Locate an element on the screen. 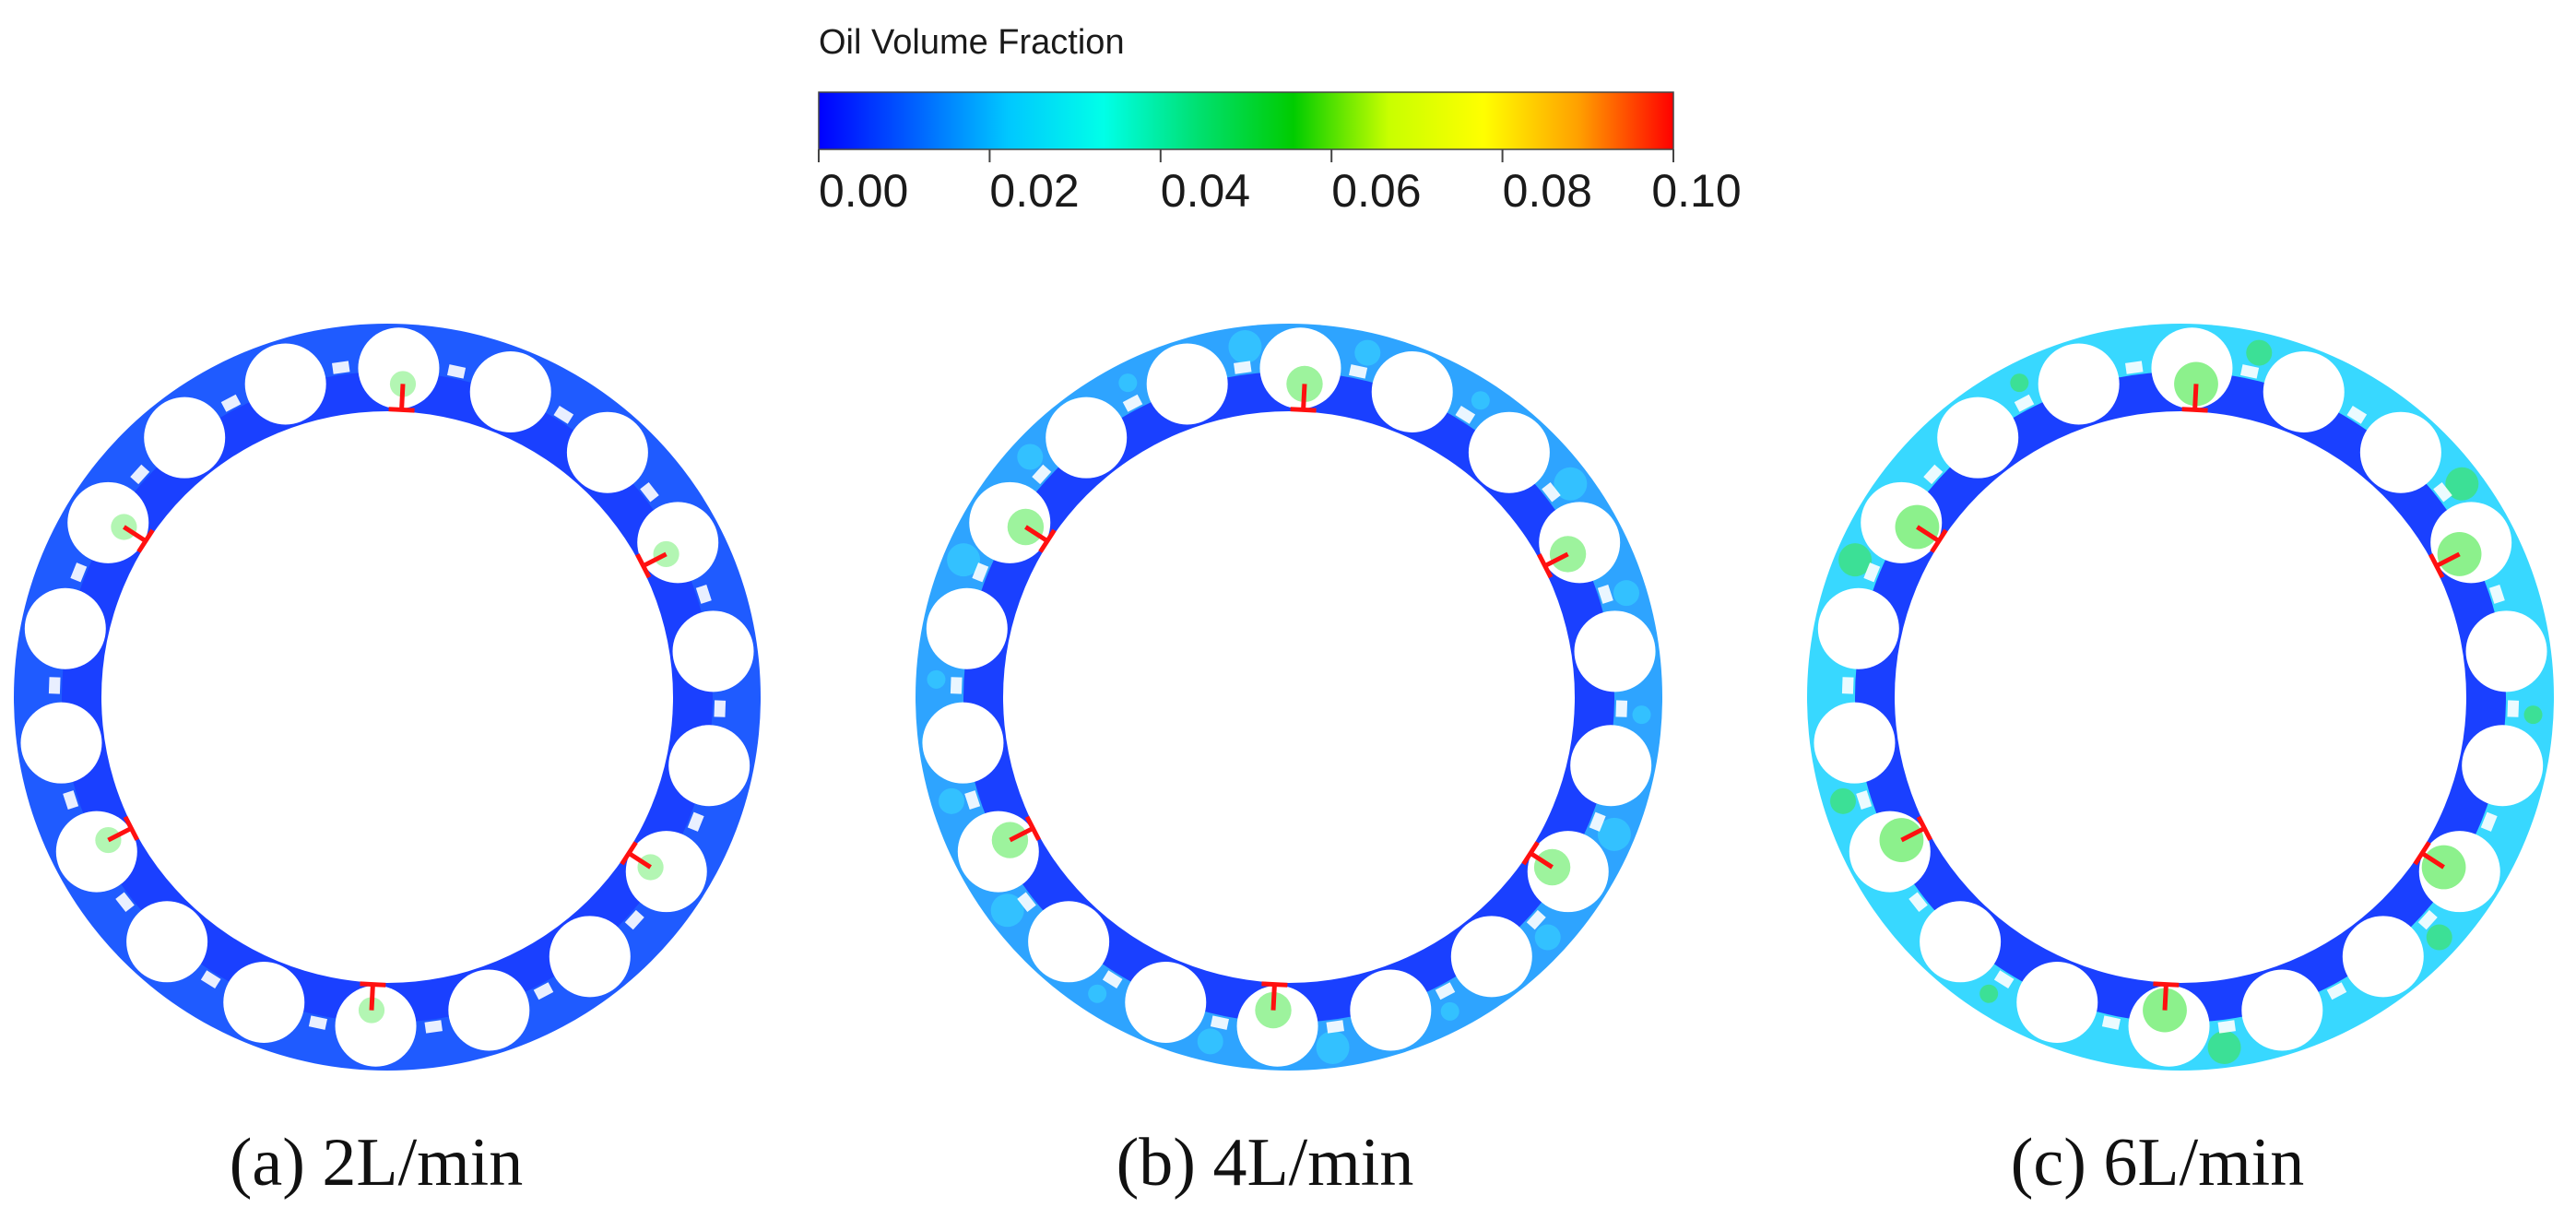 The height and width of the screenshot is (1219, 2576). colorbar-tick-label: 0.04 is located at coordinates (1205, 191).